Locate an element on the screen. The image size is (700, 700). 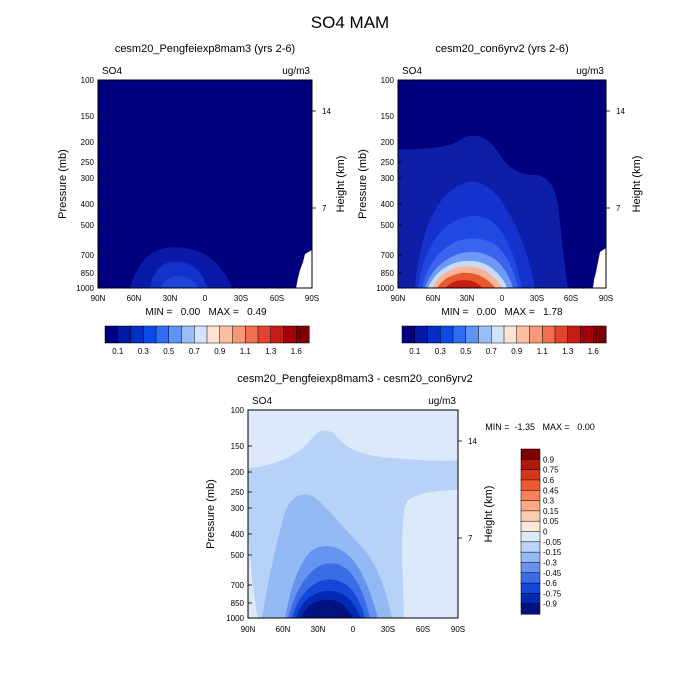
colorbar-label: 0.7 is located at coordinates (492, 351).